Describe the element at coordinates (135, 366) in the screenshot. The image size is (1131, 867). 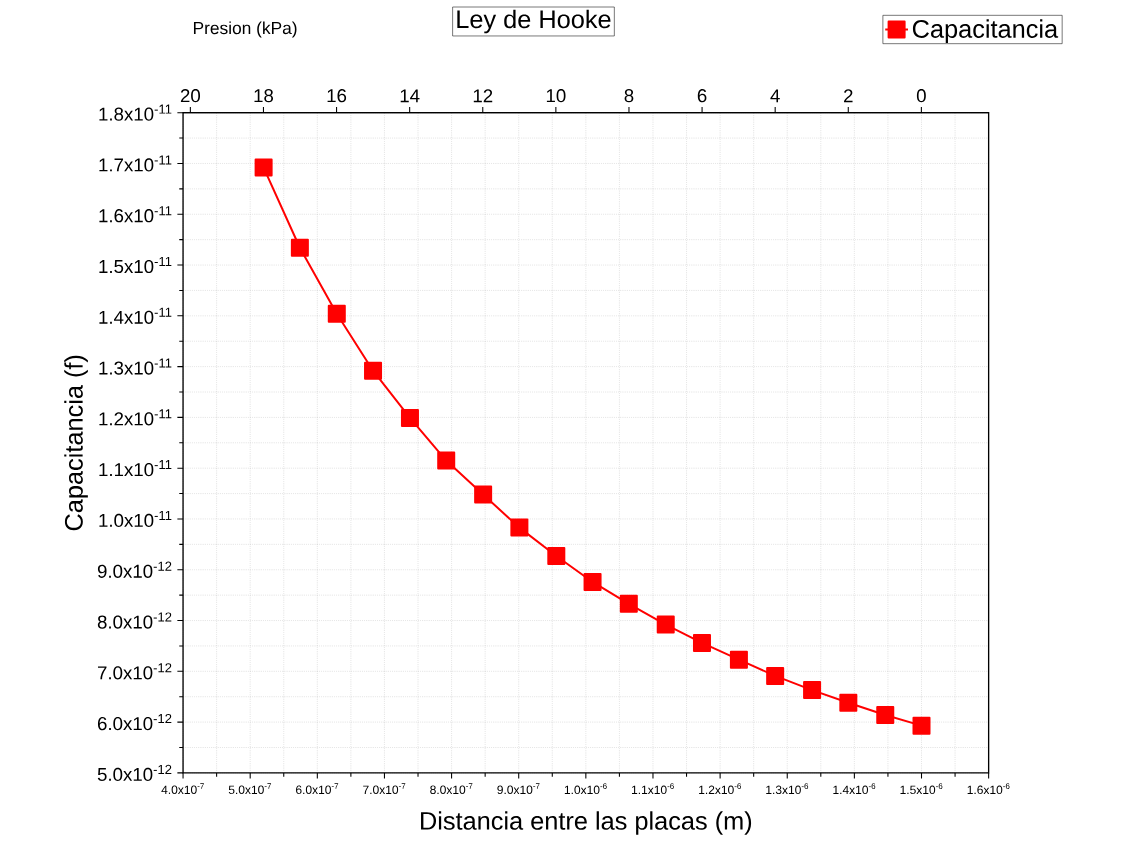
I see `y-tick-label: 1.3x10$^{-11}$` at that location.